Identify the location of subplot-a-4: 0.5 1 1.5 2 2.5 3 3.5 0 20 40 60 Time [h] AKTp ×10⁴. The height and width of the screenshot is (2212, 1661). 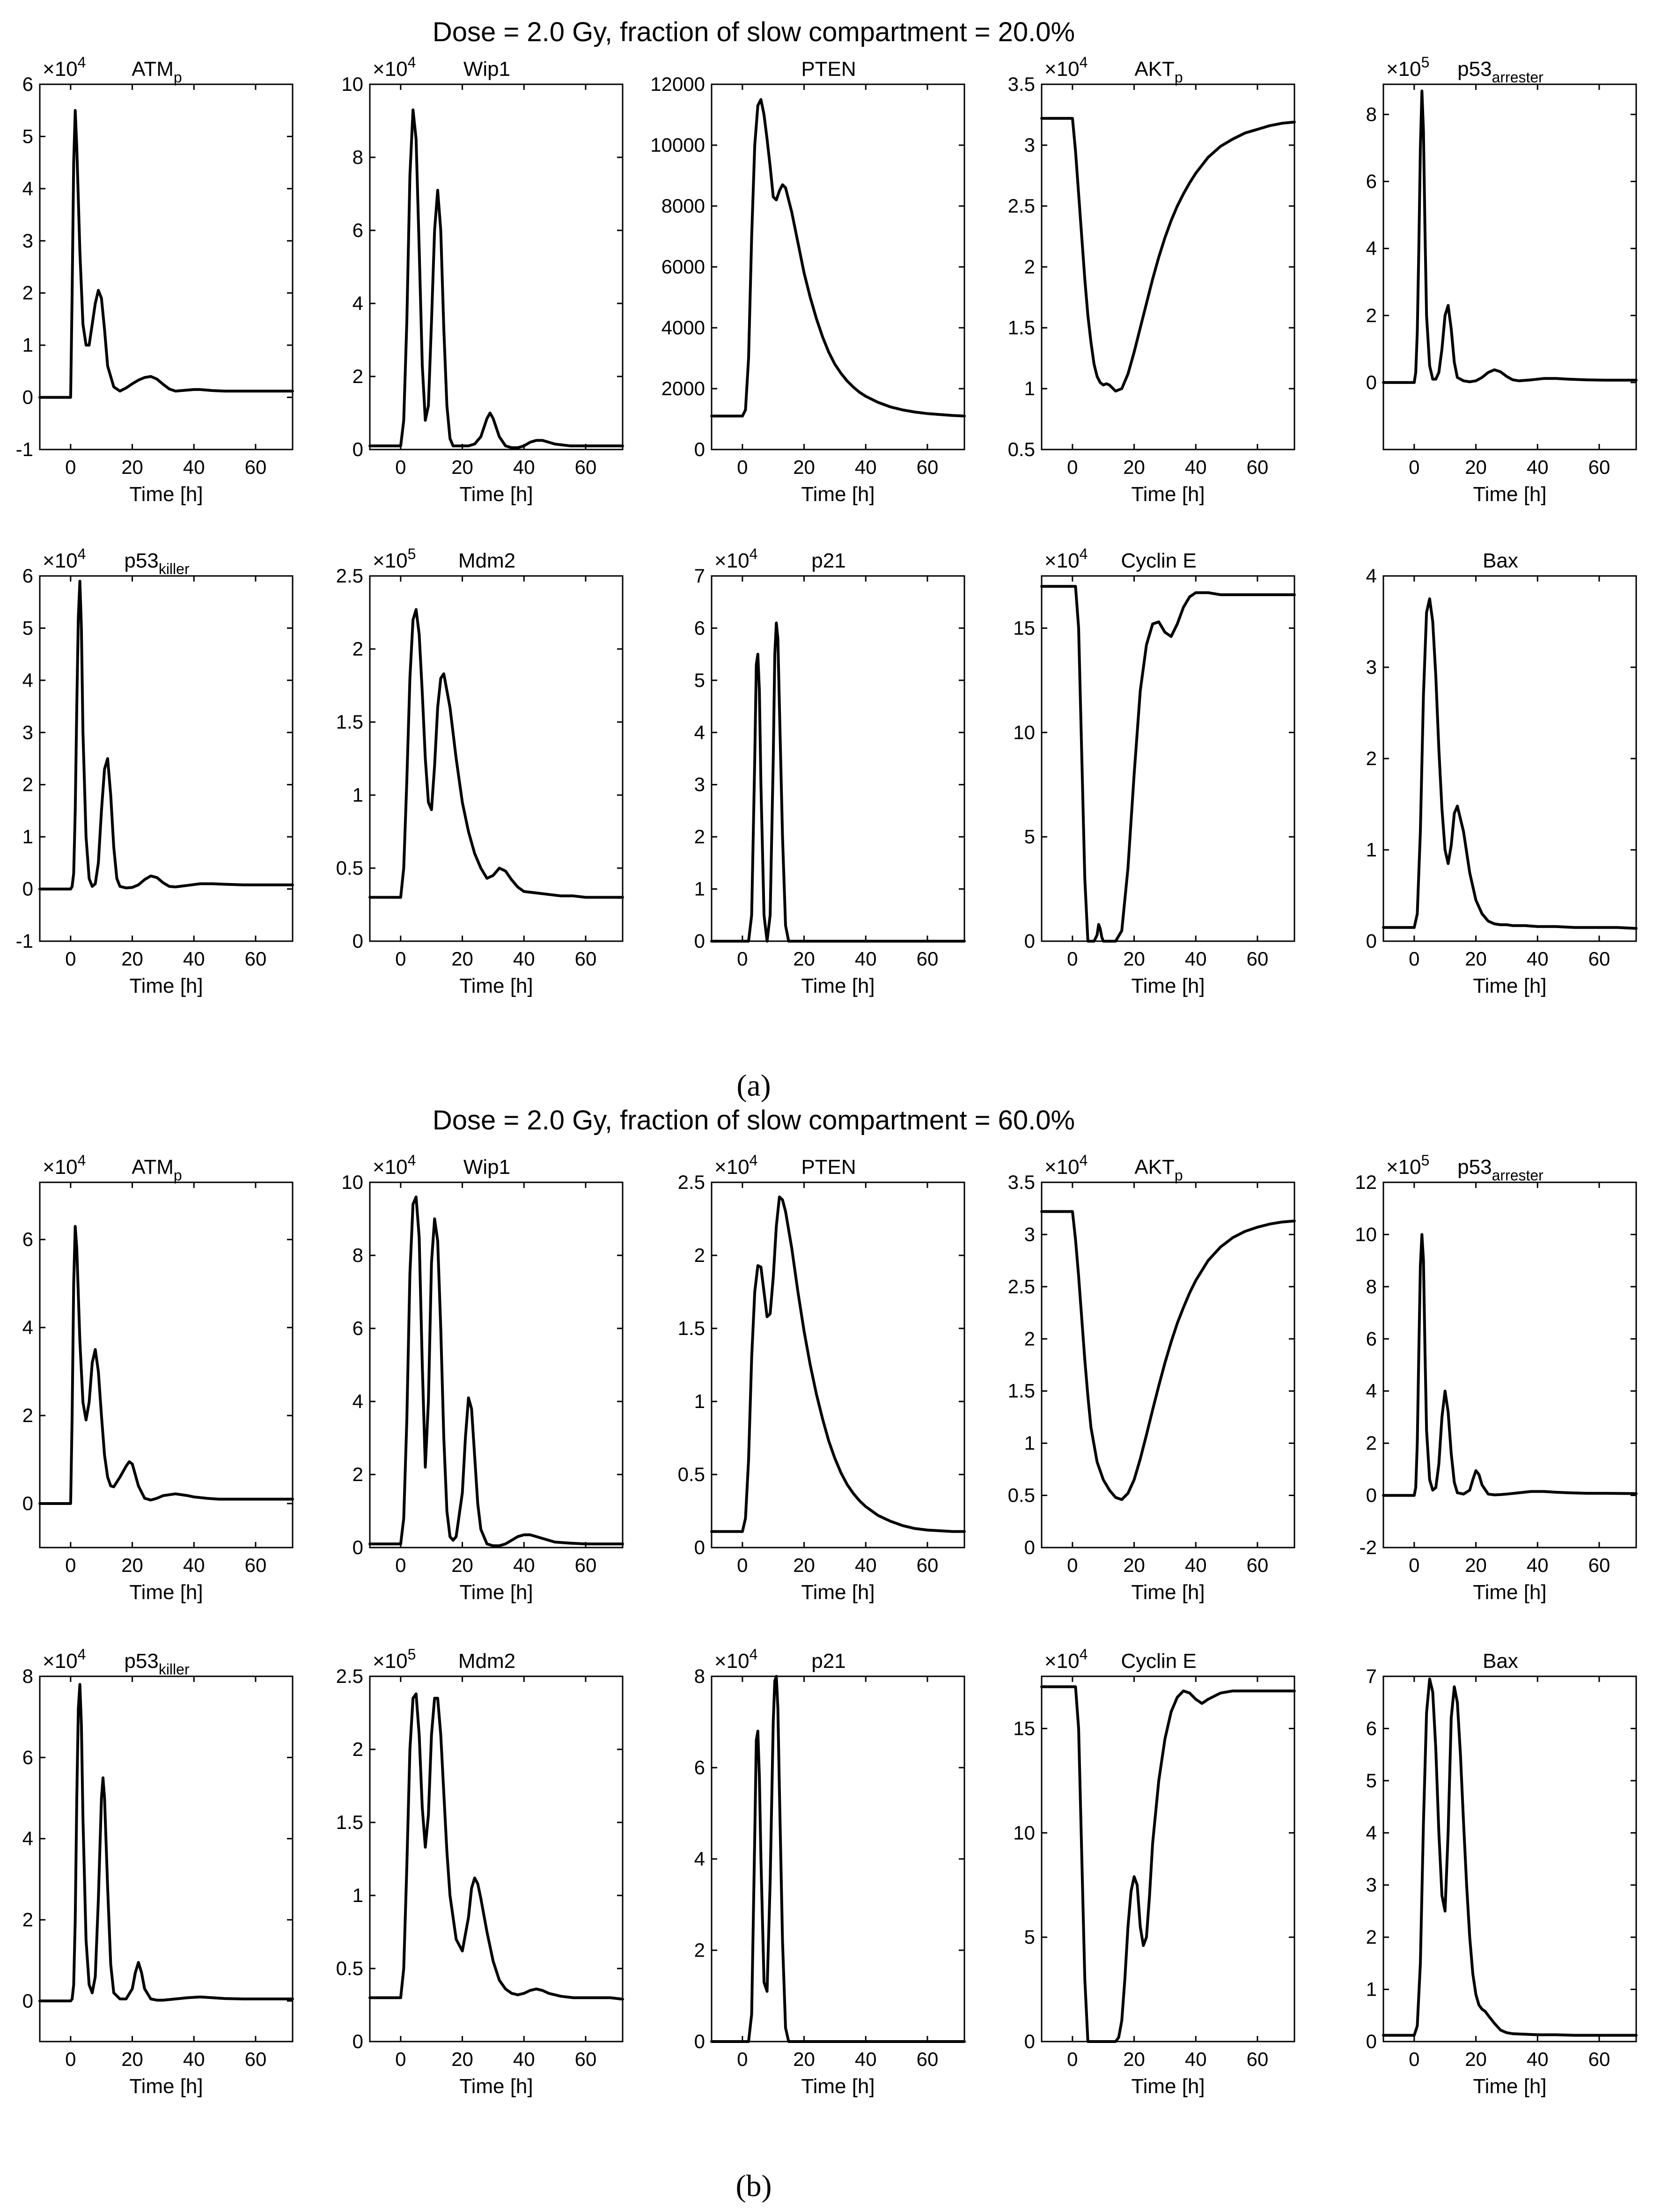
(1152, 280).